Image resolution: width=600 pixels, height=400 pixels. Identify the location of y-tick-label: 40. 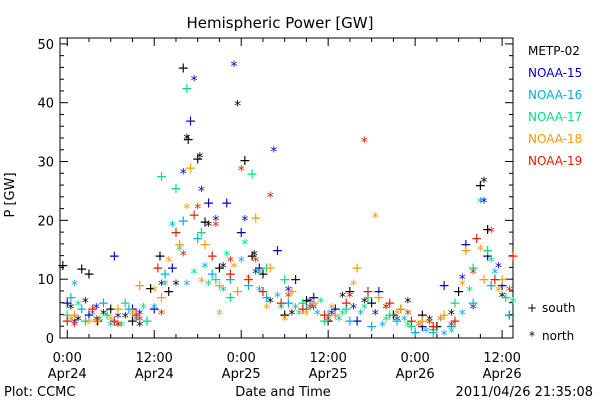
(45, 104).